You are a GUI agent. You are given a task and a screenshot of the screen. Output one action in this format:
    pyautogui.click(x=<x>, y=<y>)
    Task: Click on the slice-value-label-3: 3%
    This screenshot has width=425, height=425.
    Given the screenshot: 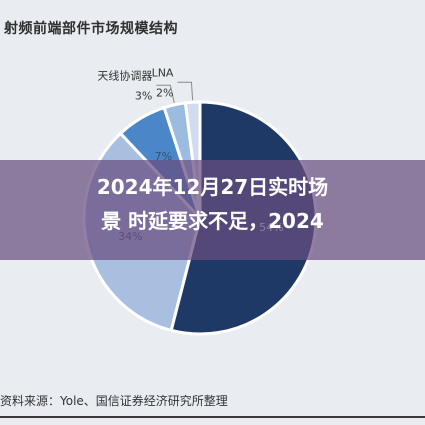 What is the action you would take?
    pyautogui.click(x=143, y=95)
    